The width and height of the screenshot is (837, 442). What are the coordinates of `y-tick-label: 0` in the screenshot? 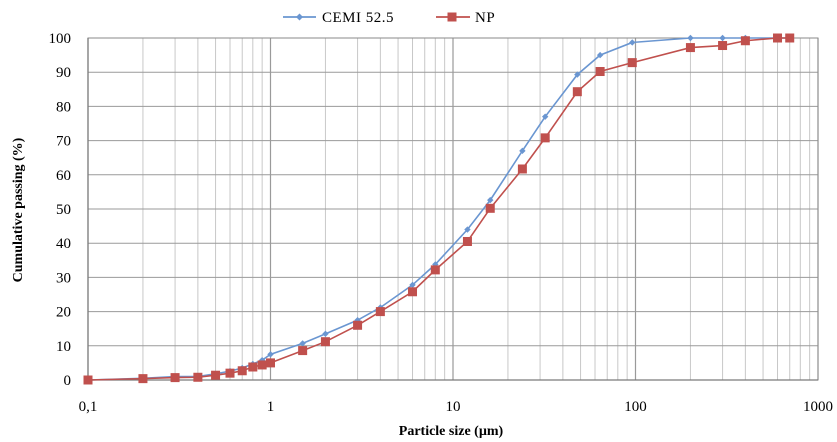 It's located at (68, 381).